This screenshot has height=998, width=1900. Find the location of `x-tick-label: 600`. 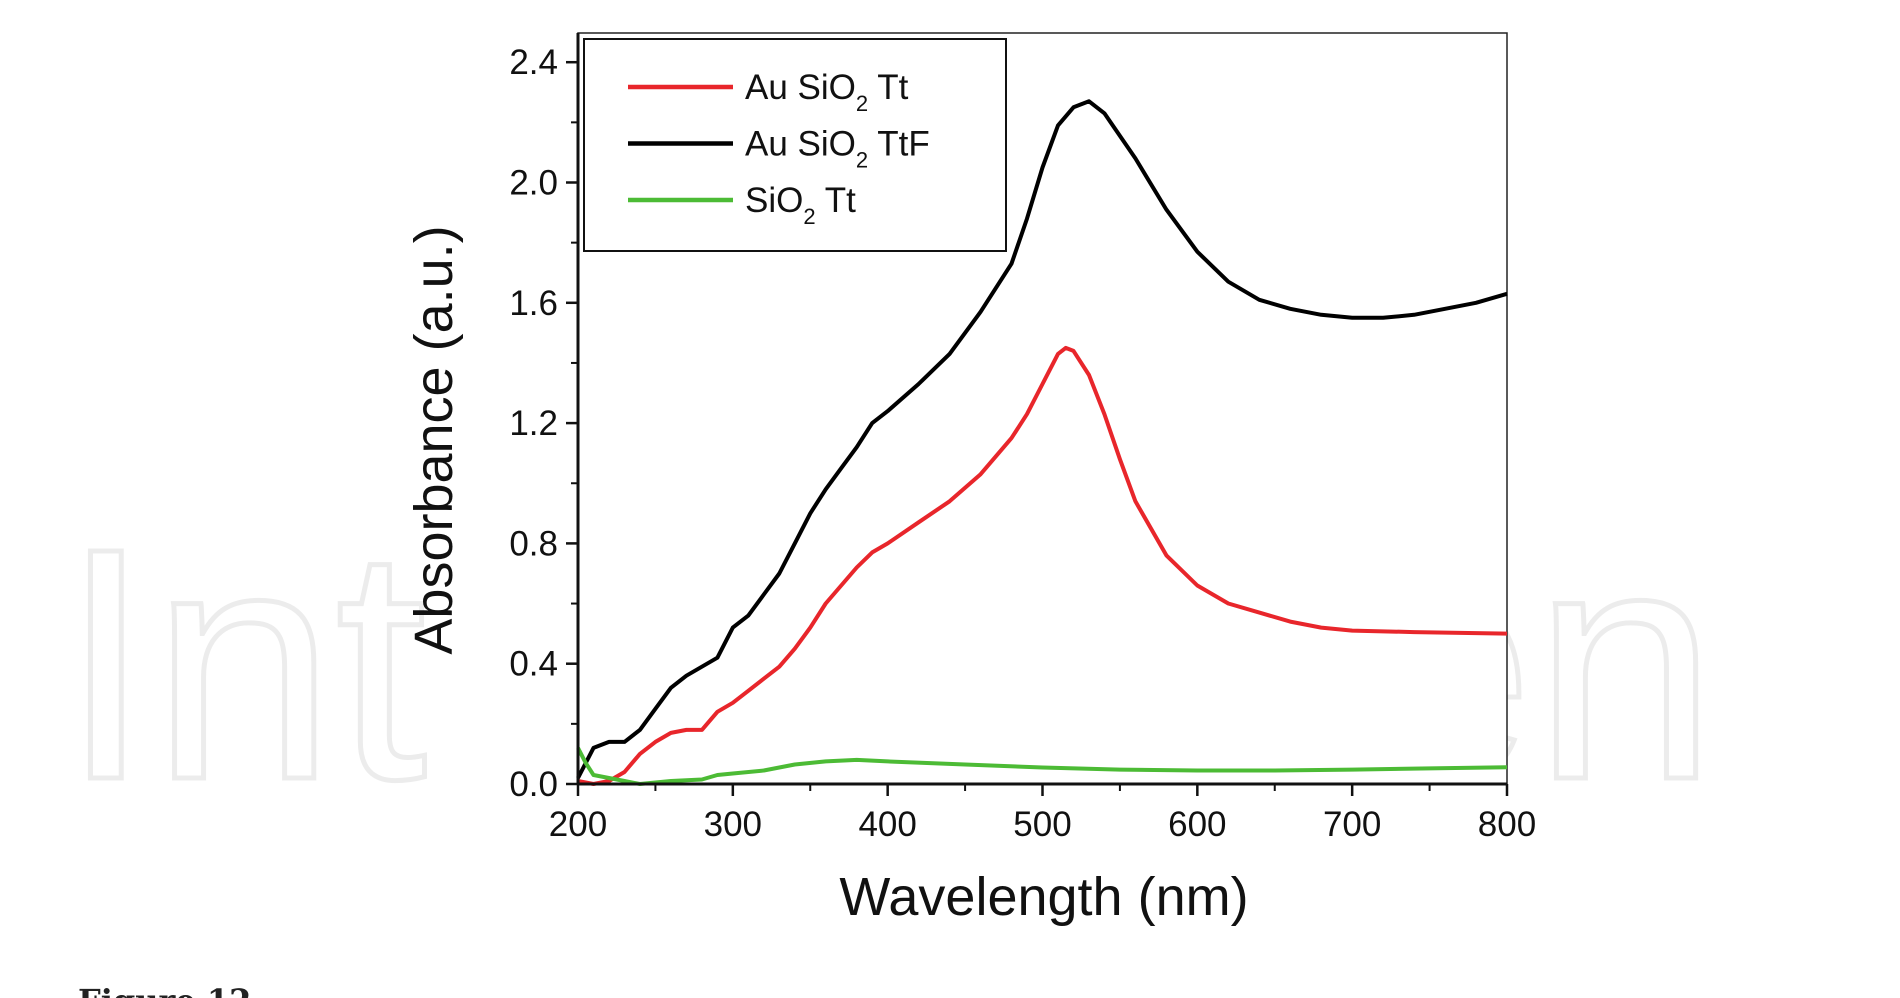

x-tick-label: 600 is located at coordinates (1197, 824).